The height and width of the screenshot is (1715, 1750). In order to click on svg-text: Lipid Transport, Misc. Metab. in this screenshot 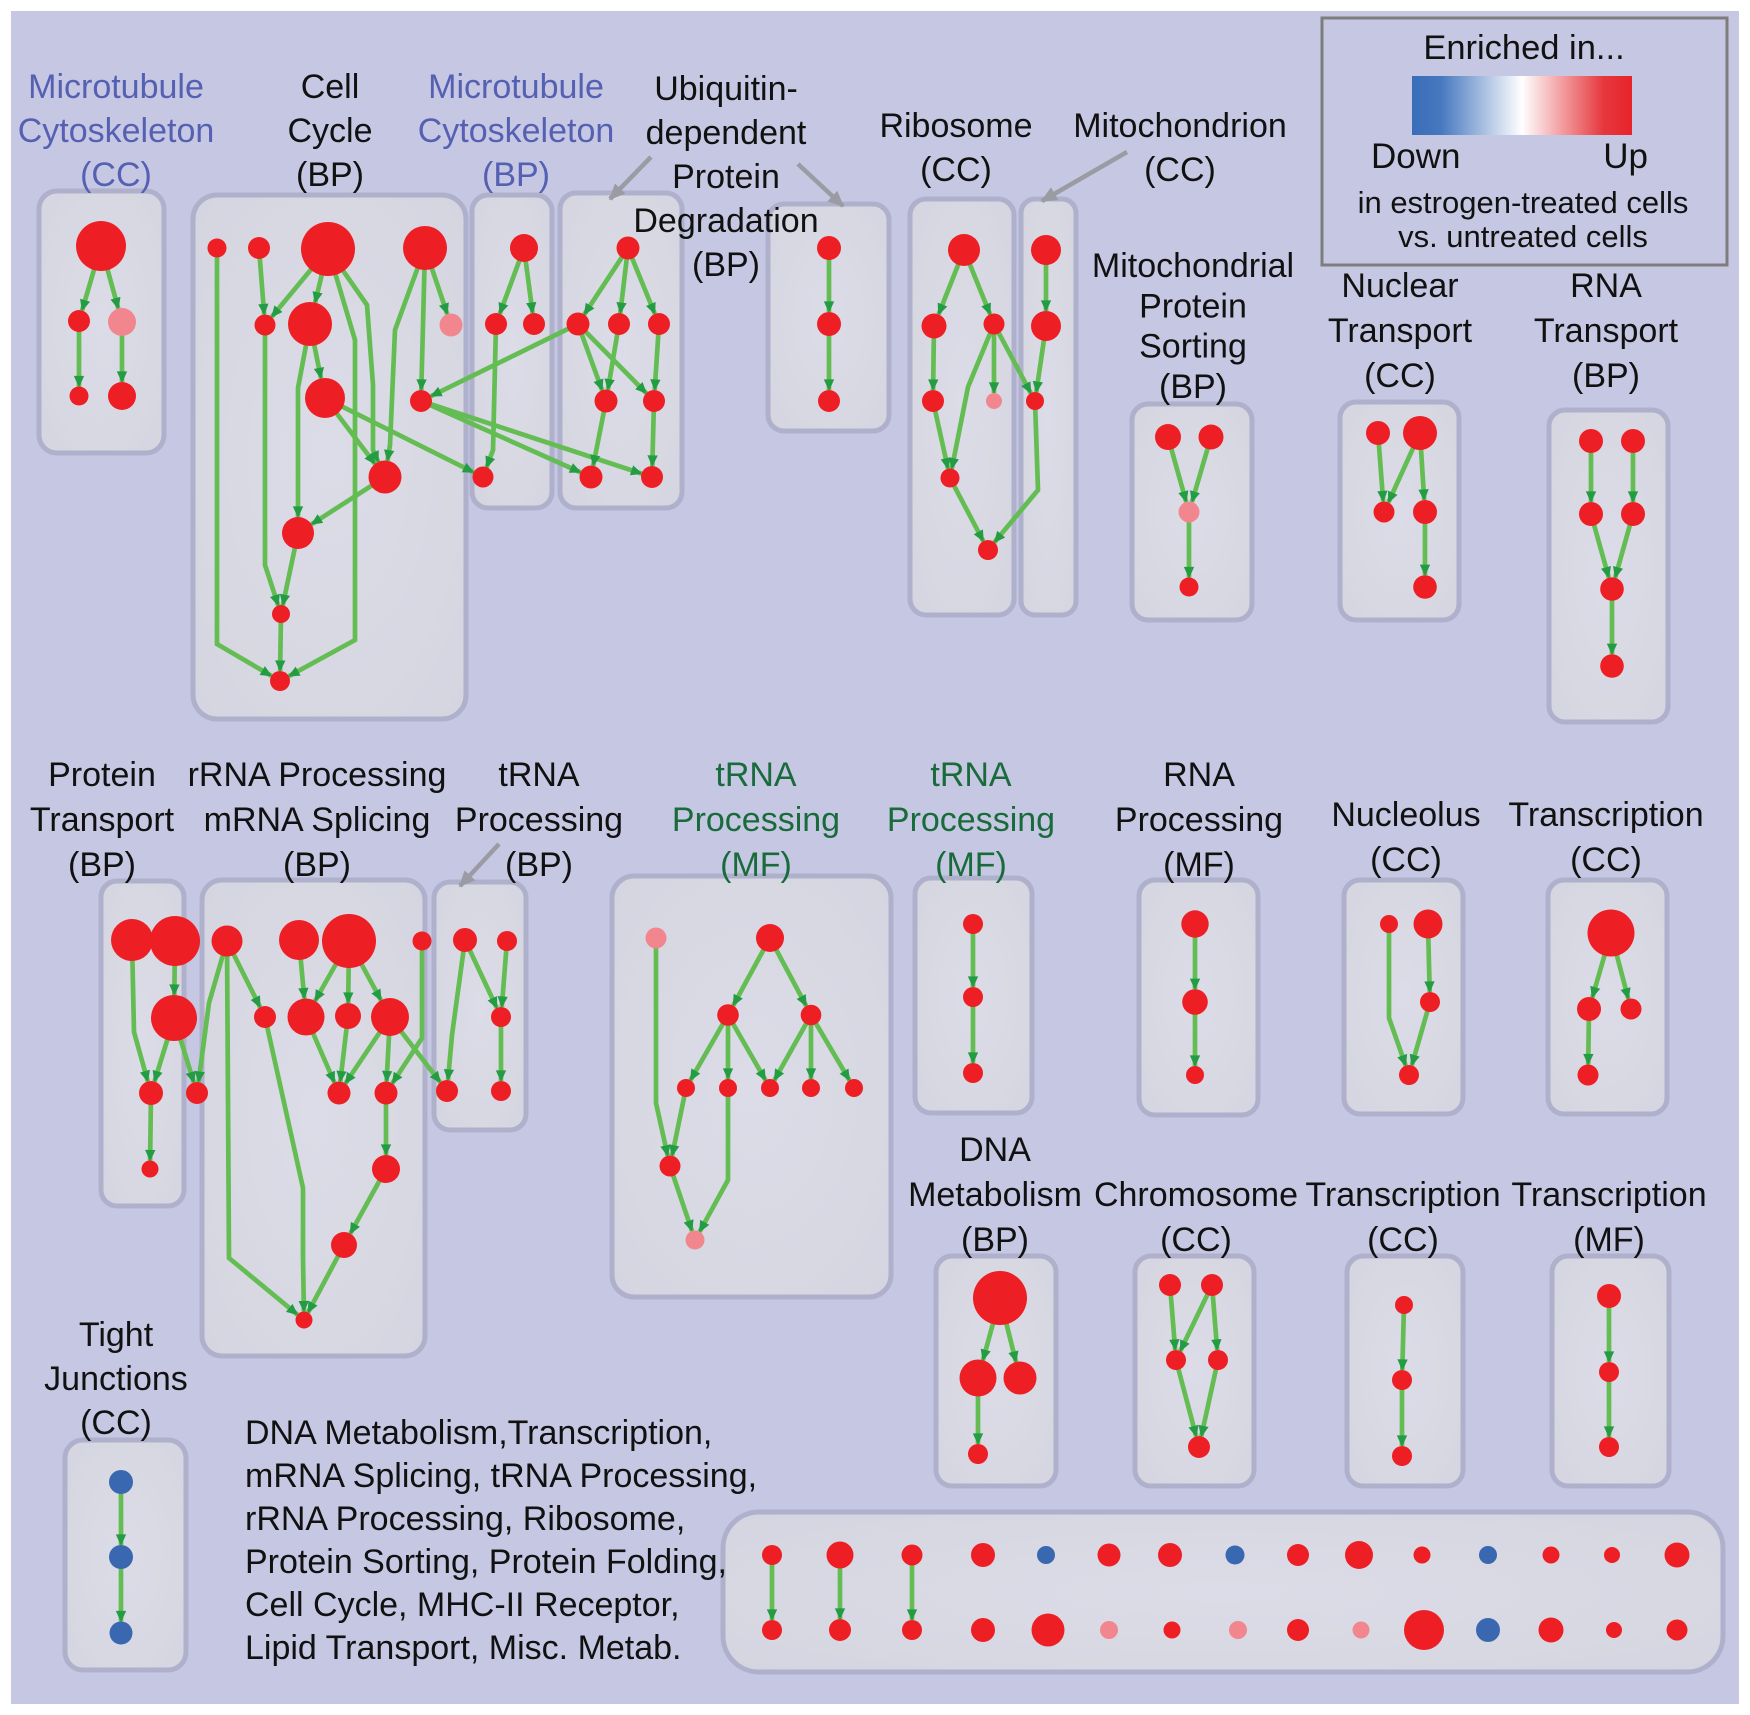, I will do `click(463, 1648)`.